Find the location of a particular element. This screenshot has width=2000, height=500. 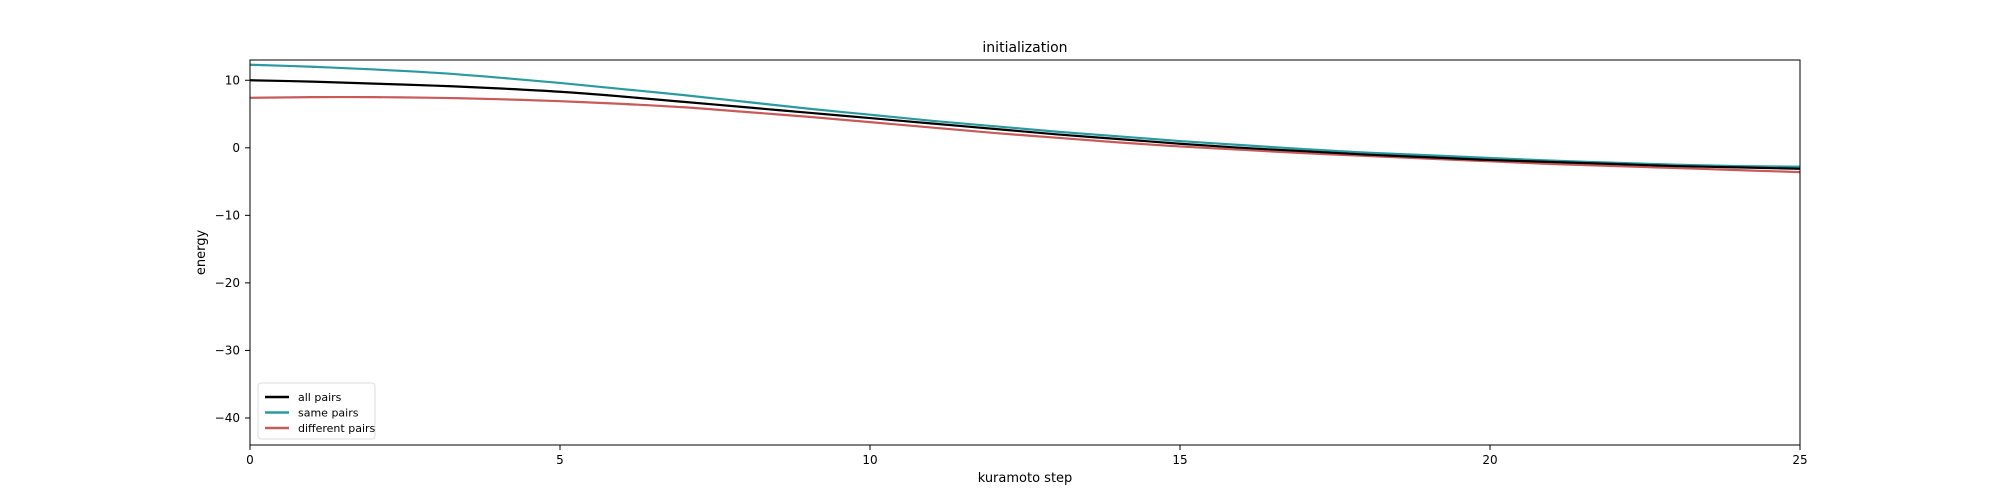

x-tick-label: 20 is located at coordinates (1489, 460).